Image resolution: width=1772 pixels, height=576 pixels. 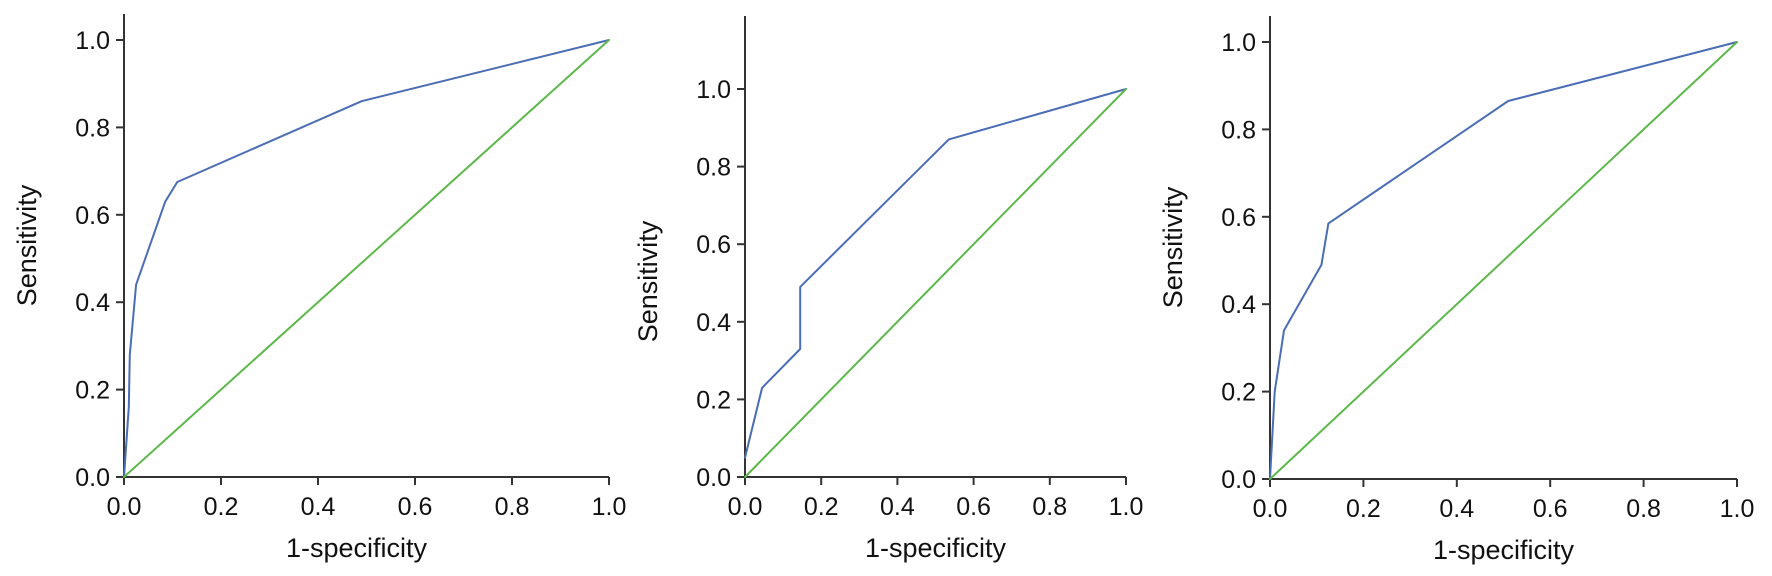 What do you see at coordinates (935, 273) in the screenshot?
I see `roc-curve-line` at bounding box center [935, 273].